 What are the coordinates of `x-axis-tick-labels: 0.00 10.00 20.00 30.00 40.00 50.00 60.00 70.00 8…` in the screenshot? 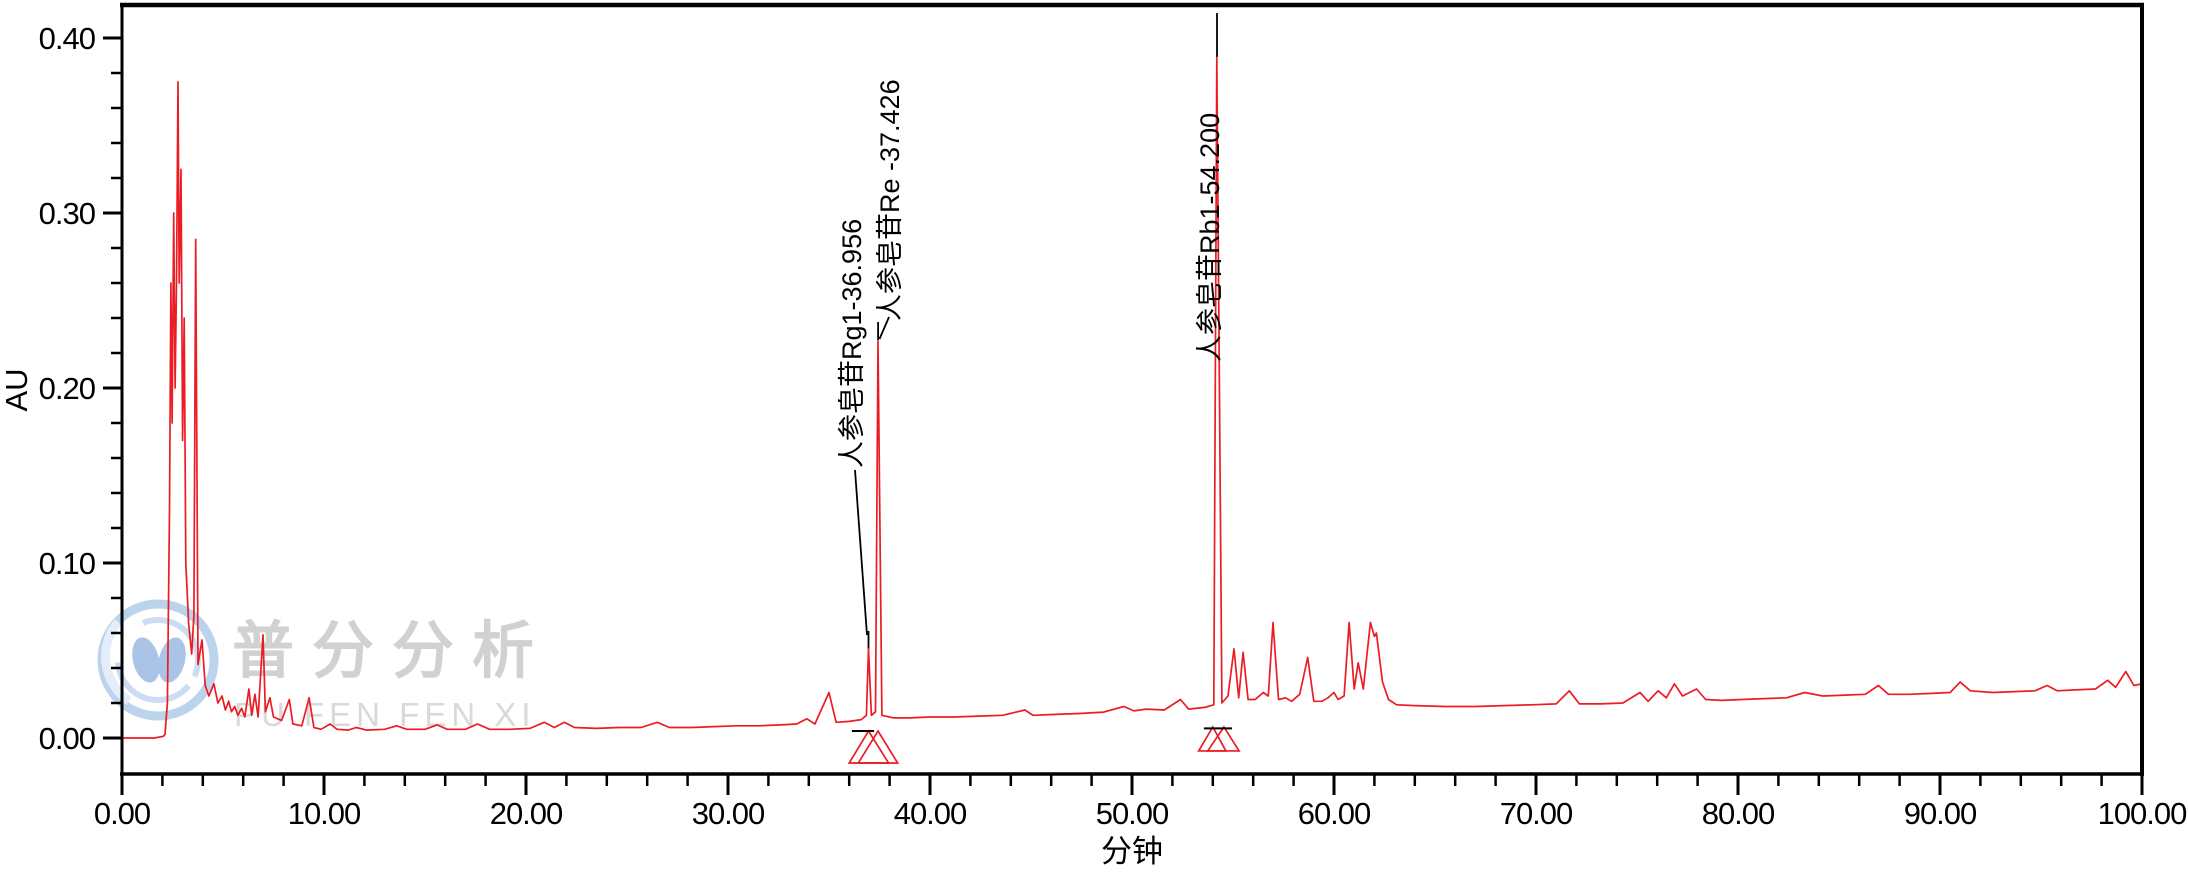 It's located at (1141, 813).